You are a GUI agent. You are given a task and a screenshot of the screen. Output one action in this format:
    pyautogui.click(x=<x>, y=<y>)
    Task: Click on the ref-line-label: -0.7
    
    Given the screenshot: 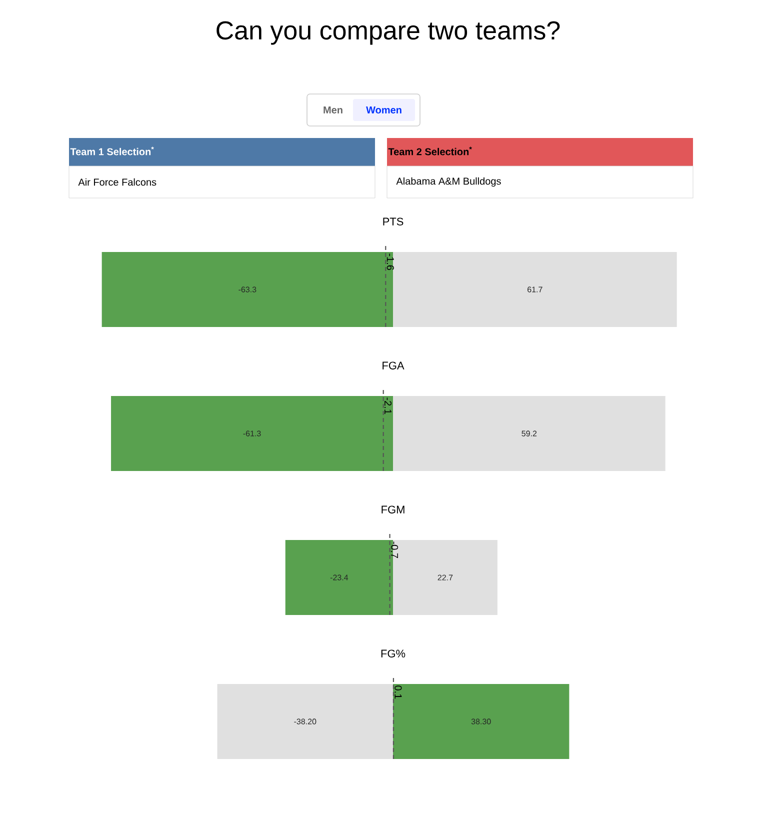 What is the action you would take?
    pyautogui.click(x=394, y=550)
    